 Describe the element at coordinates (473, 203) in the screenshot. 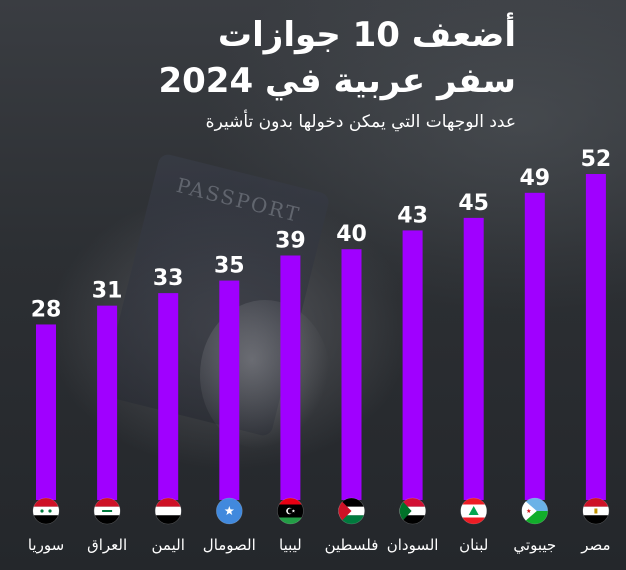

I see `value-label: 45` at that location.